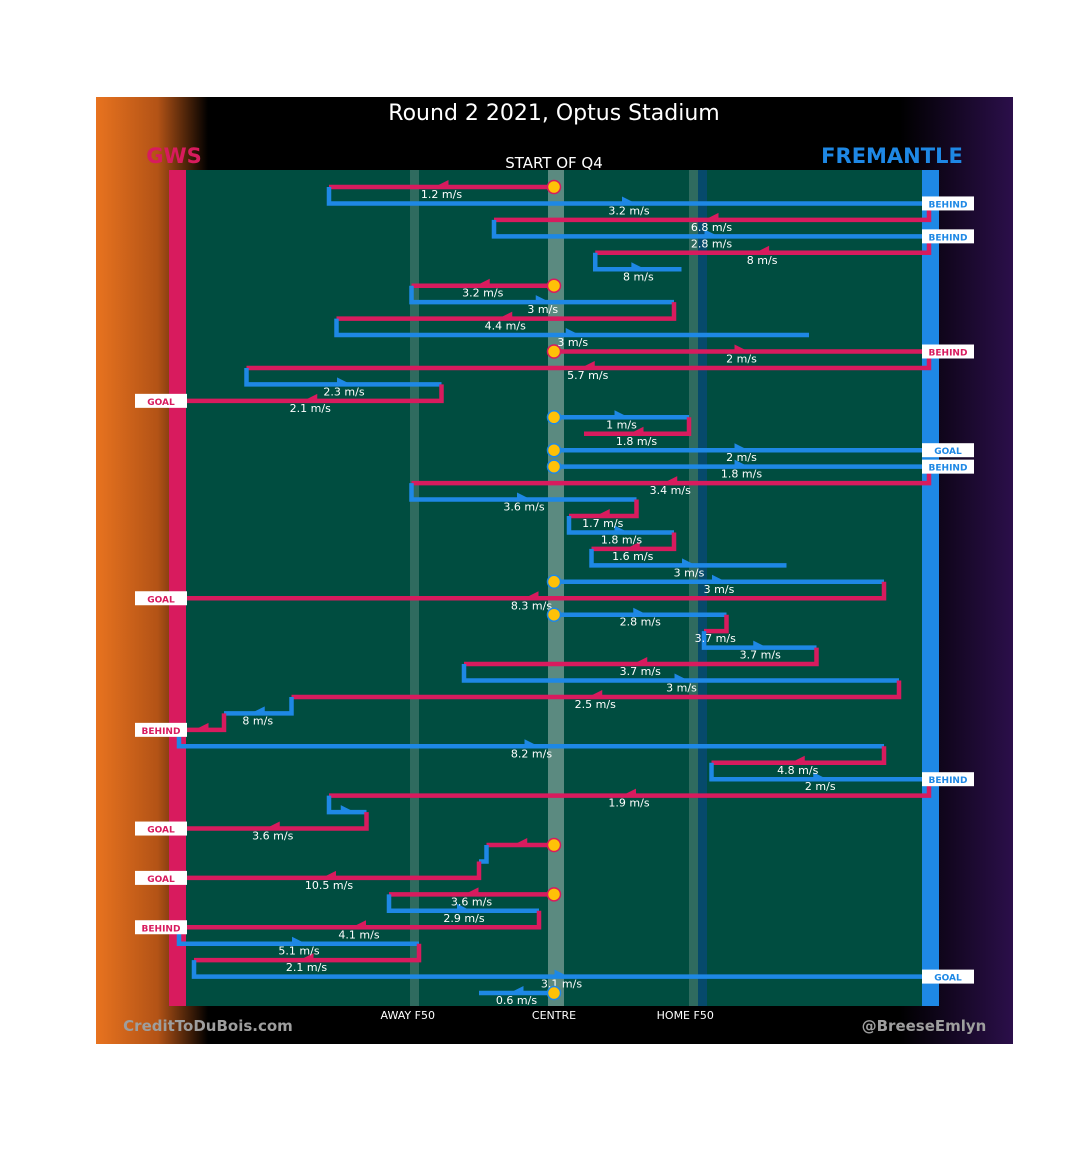  What do you see at coordinates (482, 293) in the screenshot?
I see `speed-label: 3.2 m/s` at bounding box center [482, 293].